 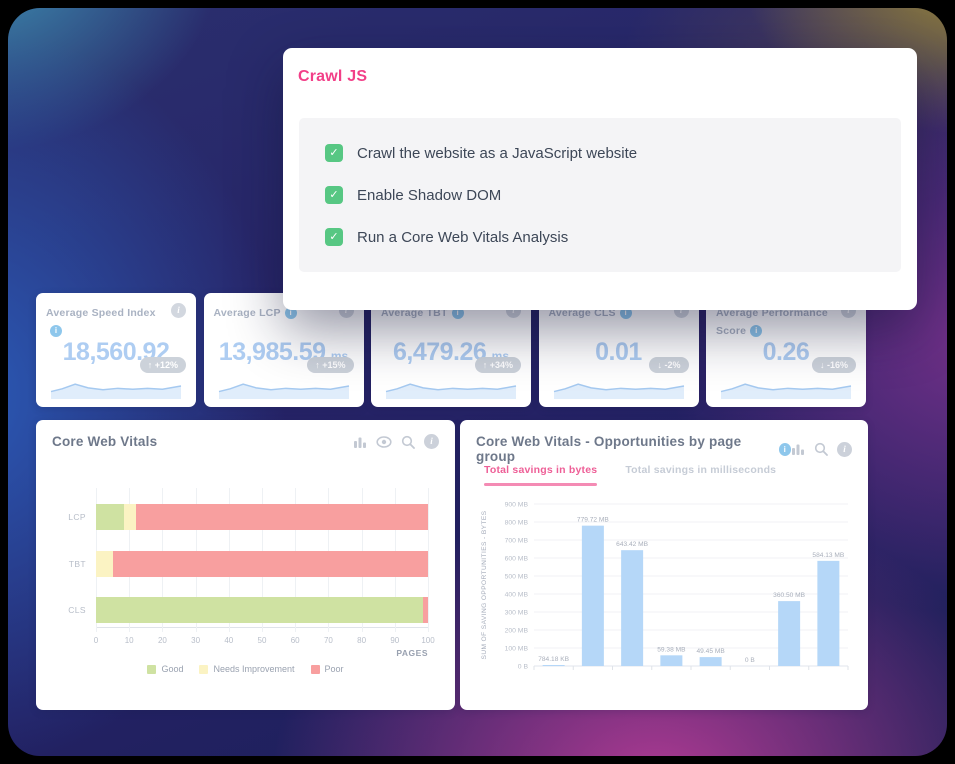 I want to click on svg-text: 200 MB, so click(x=517, y=631).